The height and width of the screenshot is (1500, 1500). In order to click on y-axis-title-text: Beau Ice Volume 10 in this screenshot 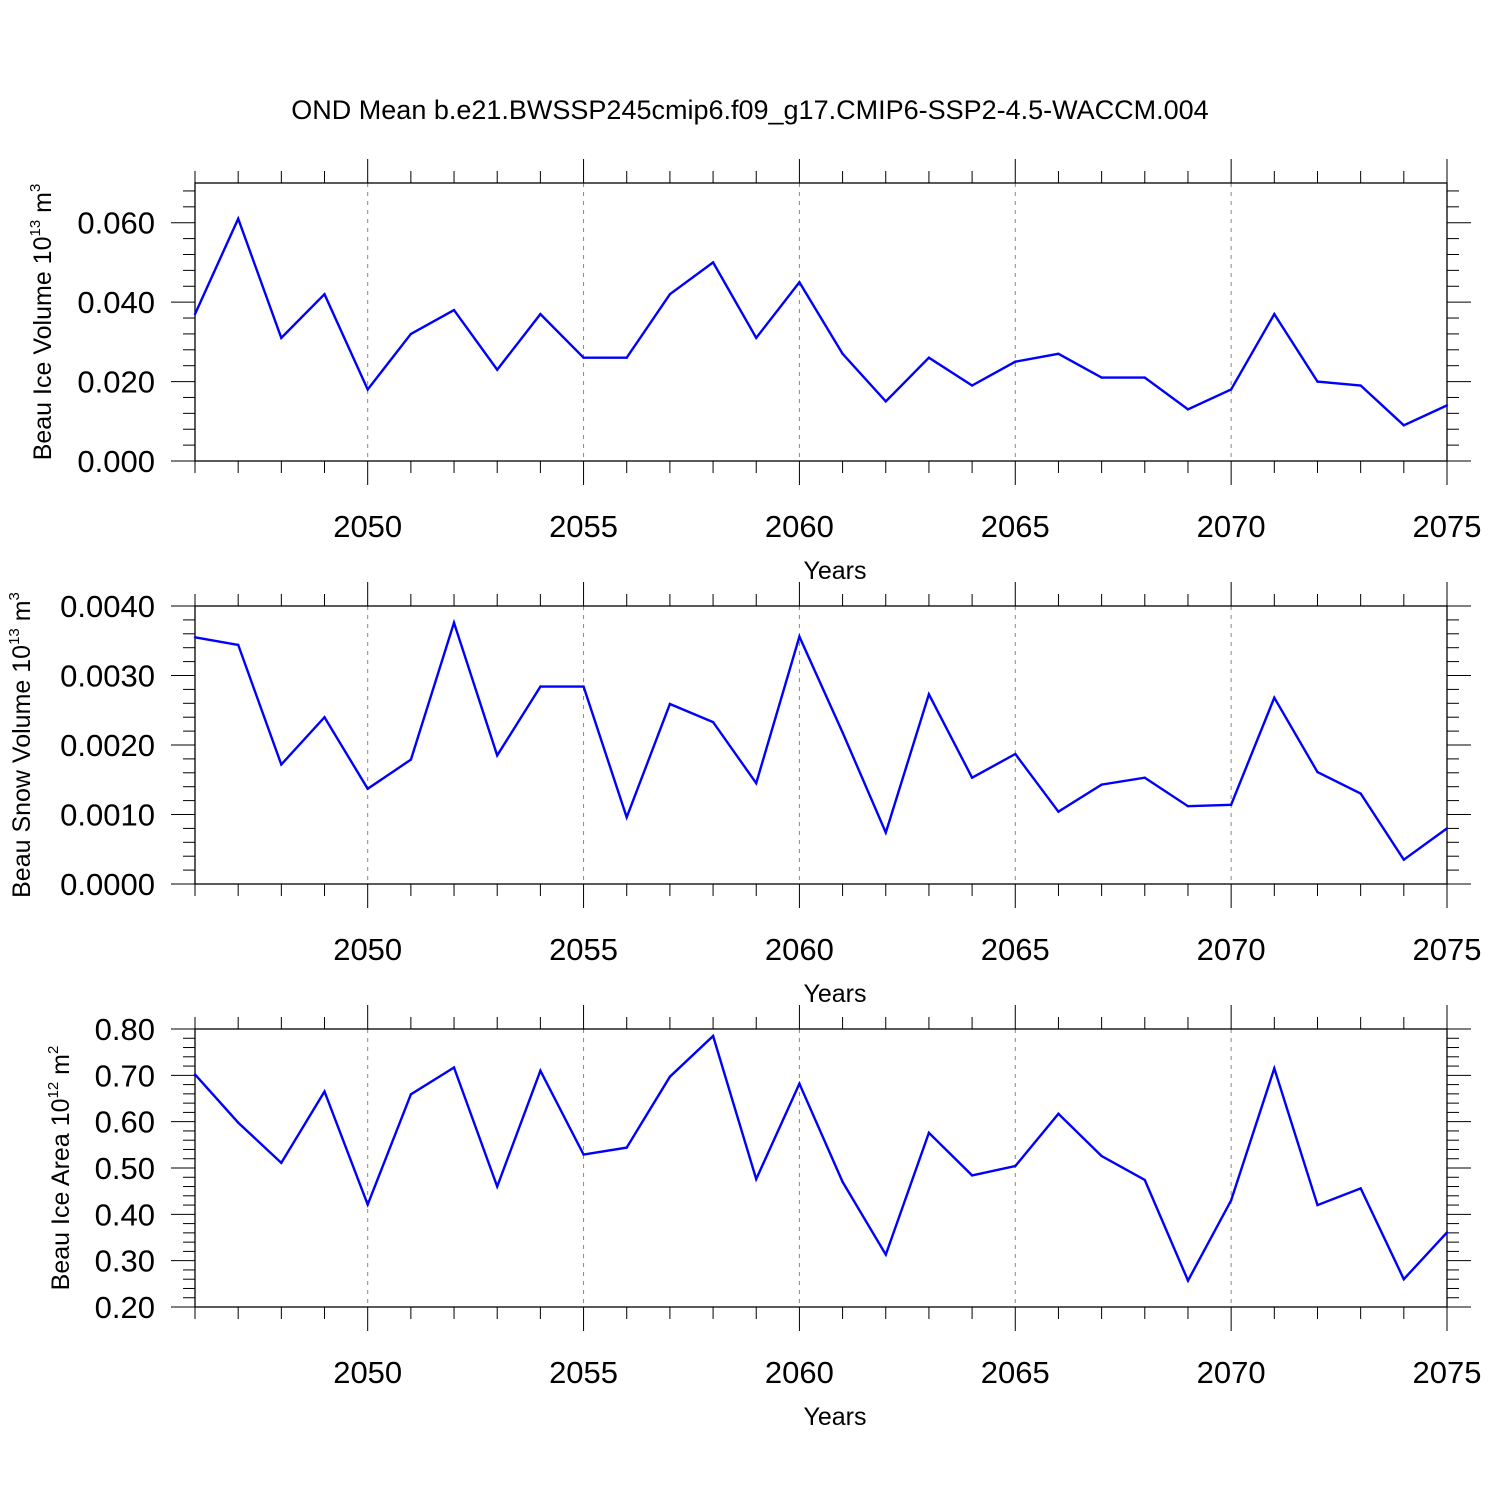, I will do `click(43, 349)`.